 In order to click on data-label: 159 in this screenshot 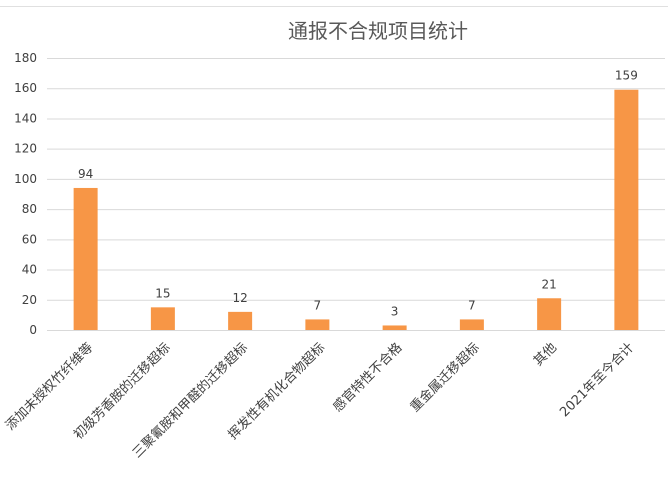, I will do `click(626, 76)`.